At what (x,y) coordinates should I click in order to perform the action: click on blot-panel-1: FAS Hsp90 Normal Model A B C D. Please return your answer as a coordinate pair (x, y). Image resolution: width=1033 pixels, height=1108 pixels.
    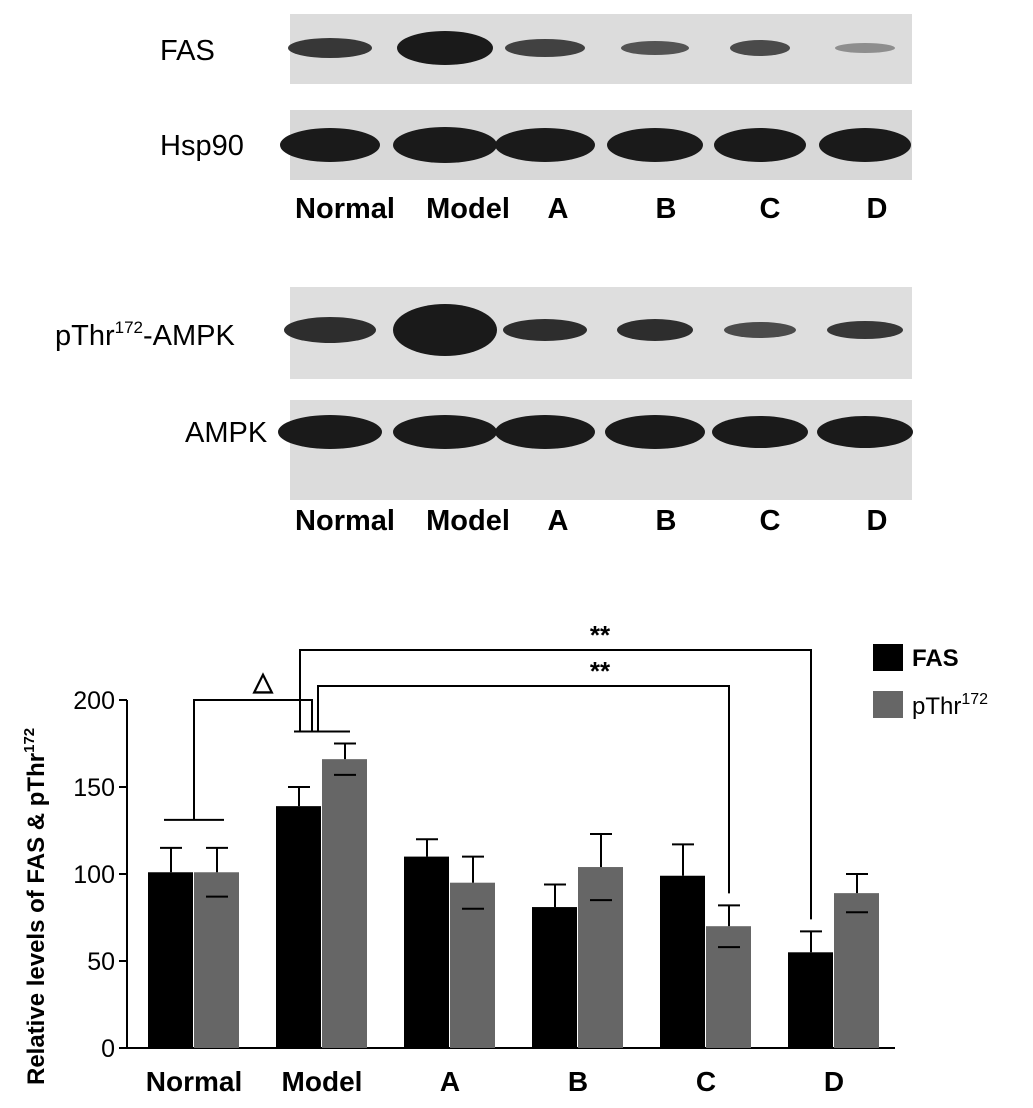
    Looking at the image, I should click on (536, 119).